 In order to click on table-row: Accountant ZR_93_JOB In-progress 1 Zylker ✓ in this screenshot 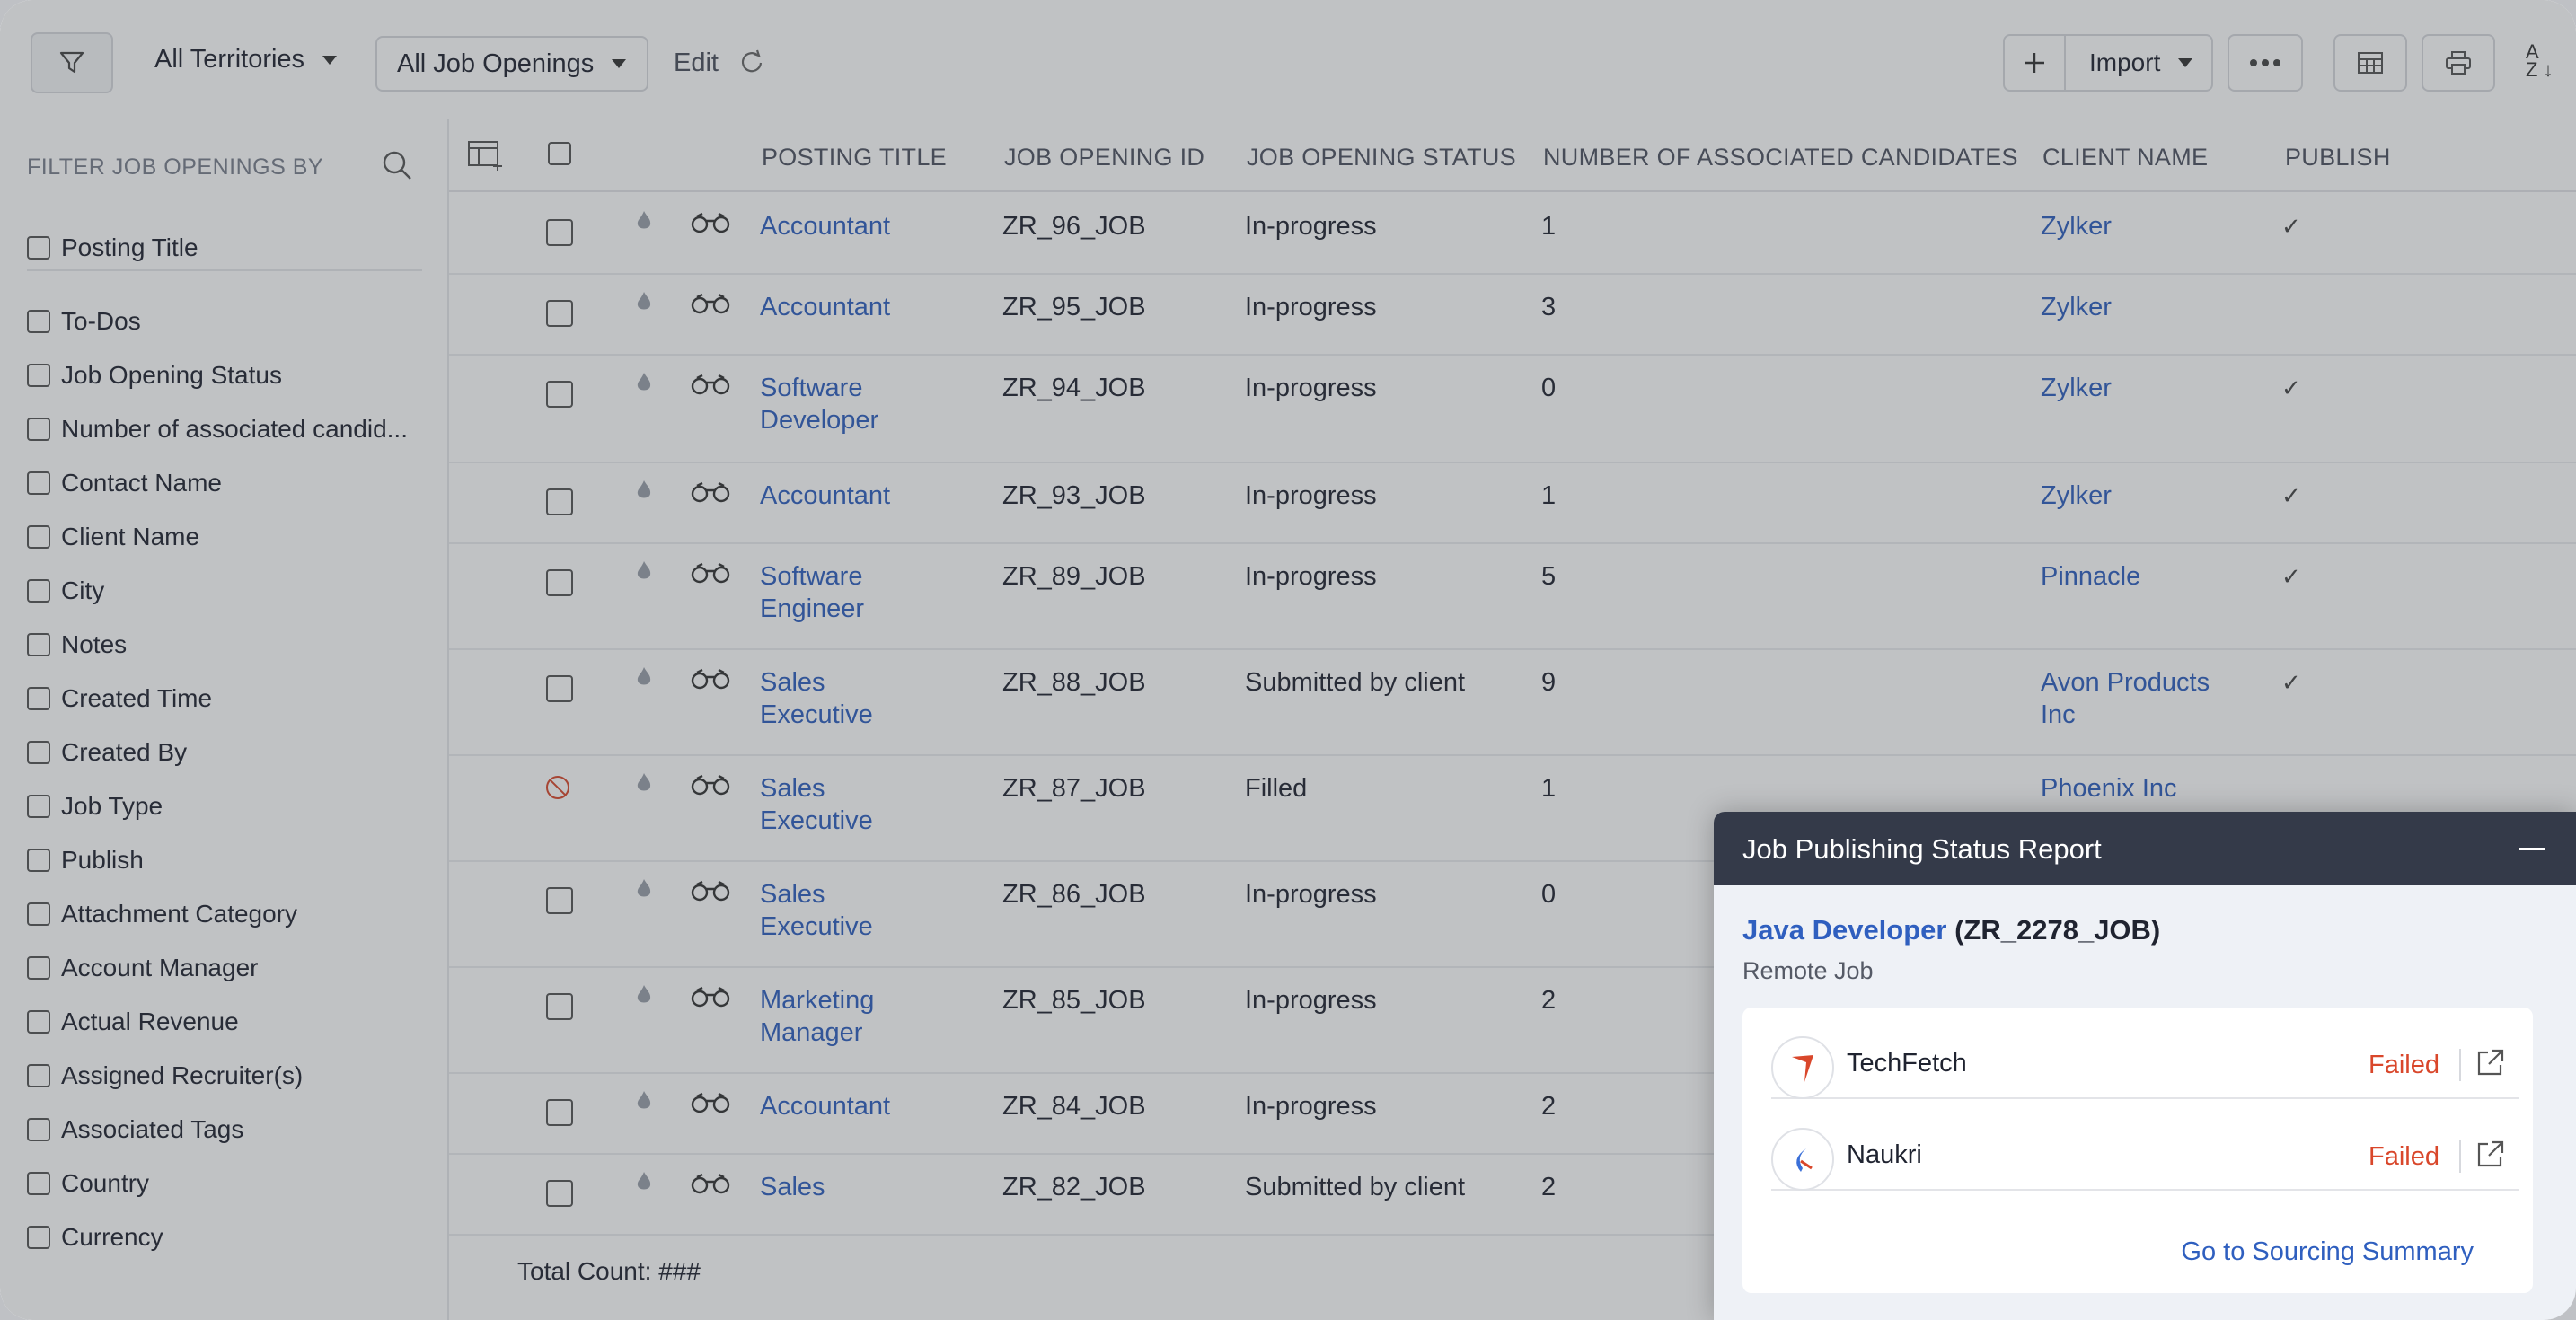, I will do `click(1512, 503)`.